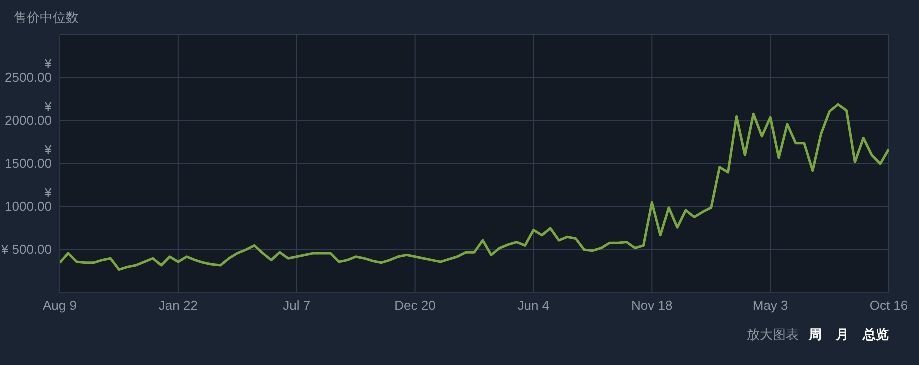  I want to click on text: 放大图表, so click(773, 335).